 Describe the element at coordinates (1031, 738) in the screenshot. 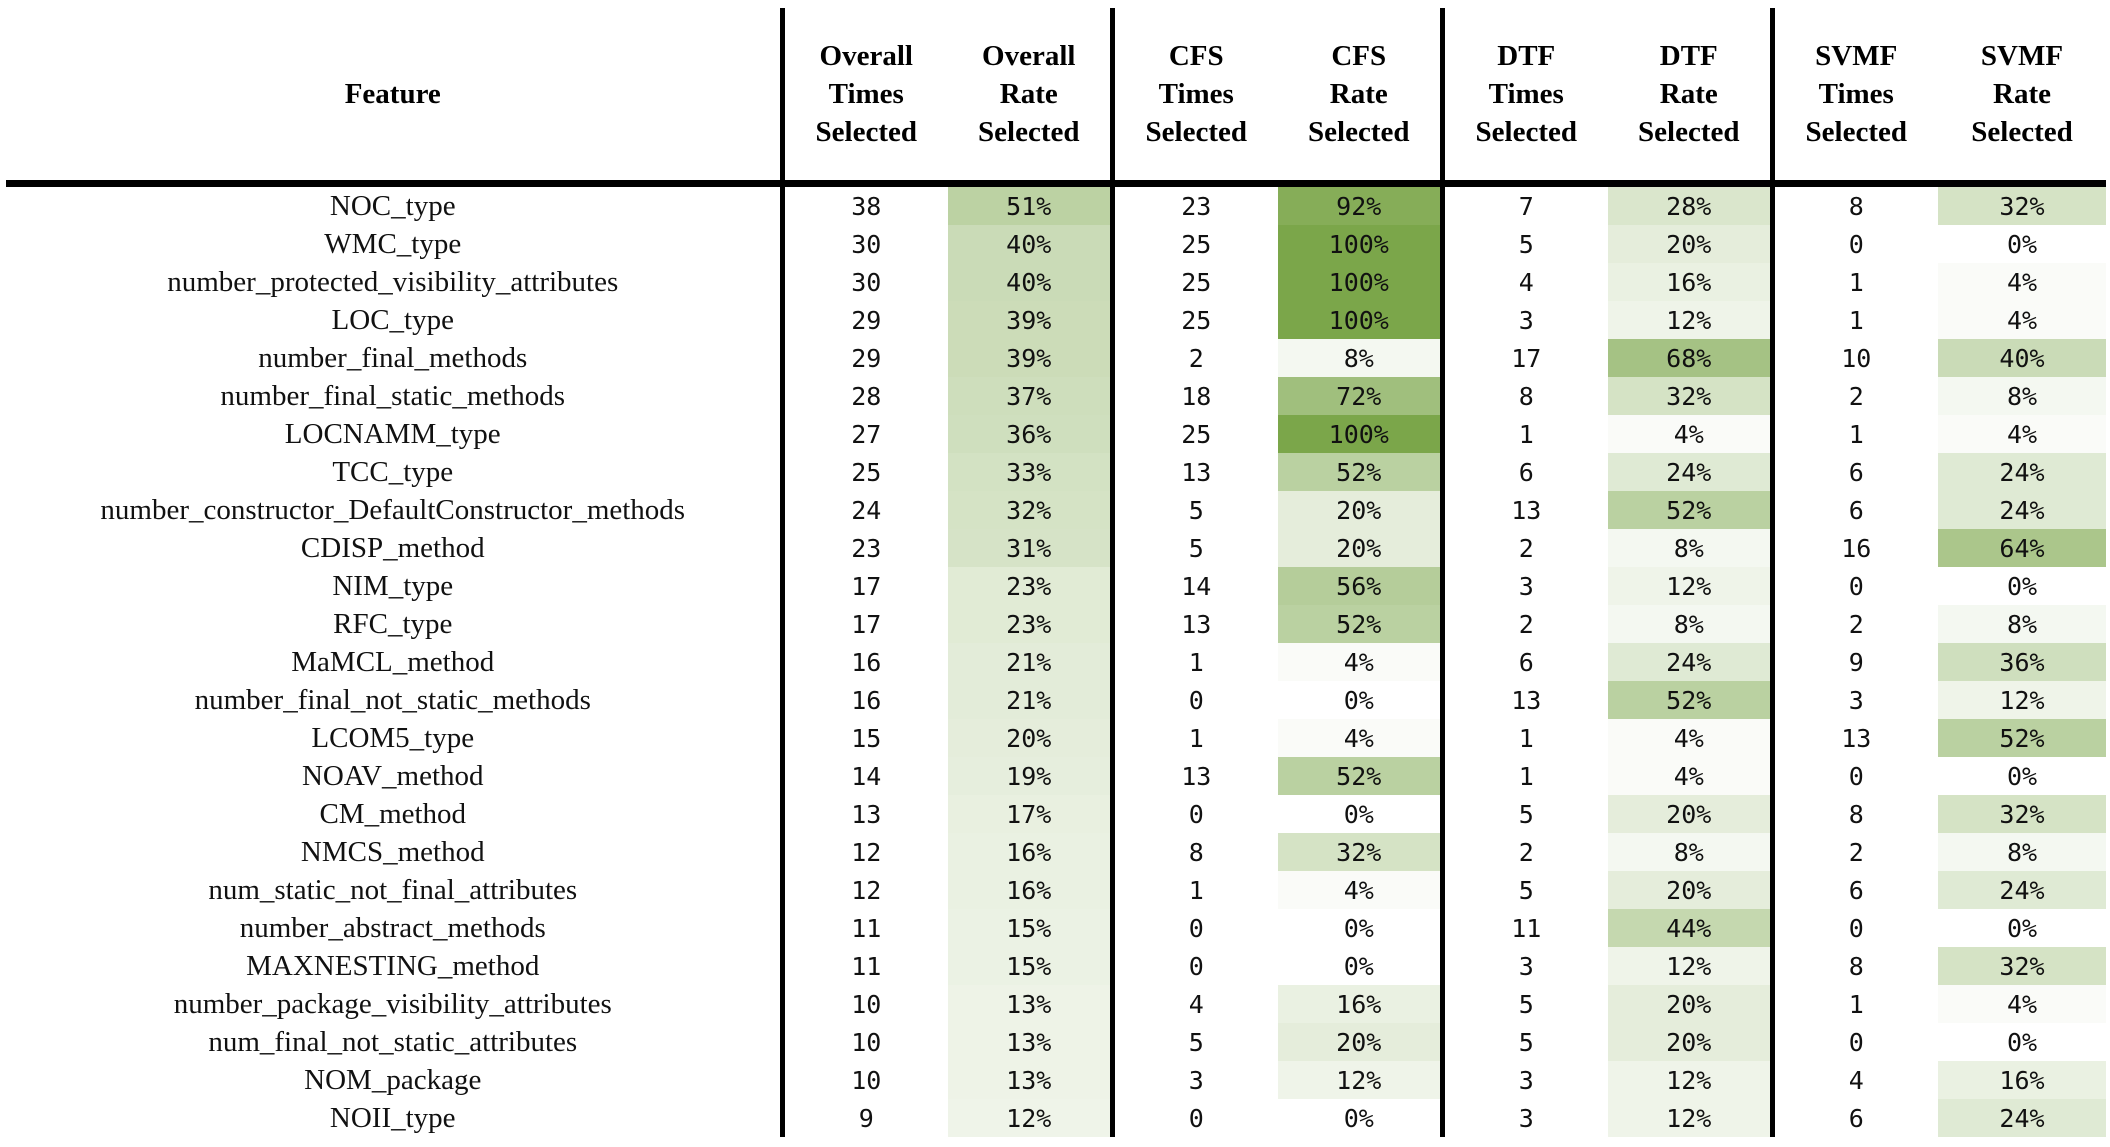

I see `overall-rate-cell: 20%` at that location.